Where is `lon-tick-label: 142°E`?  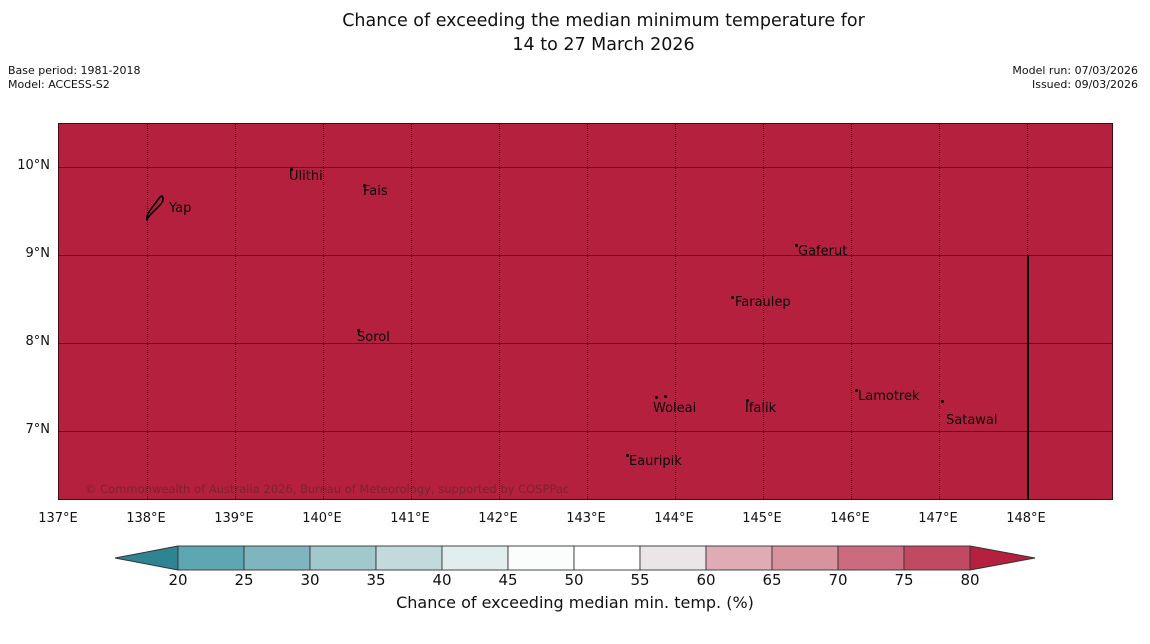
lon-tick-label: 142°E is located at coordinates (498, 518).